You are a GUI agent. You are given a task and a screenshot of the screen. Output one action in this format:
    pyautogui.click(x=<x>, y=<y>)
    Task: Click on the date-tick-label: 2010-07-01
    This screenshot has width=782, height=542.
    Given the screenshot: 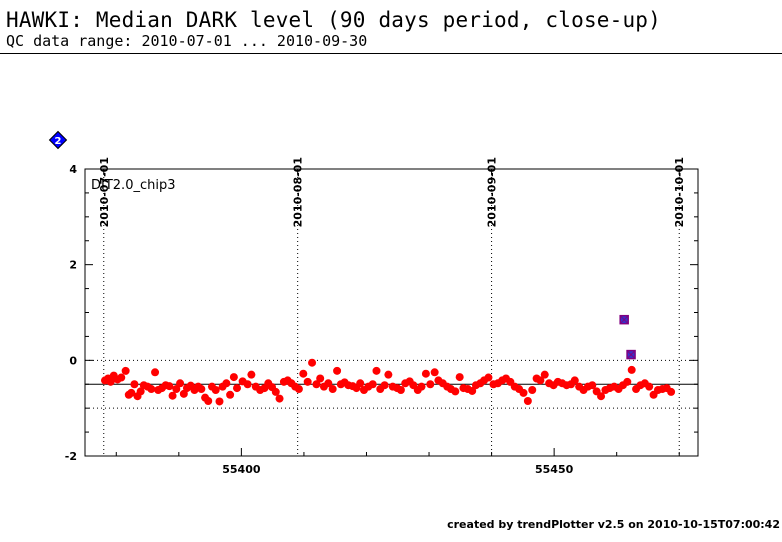 What is the action you would take?
    pyautogui.click(x=104, y=192)
    